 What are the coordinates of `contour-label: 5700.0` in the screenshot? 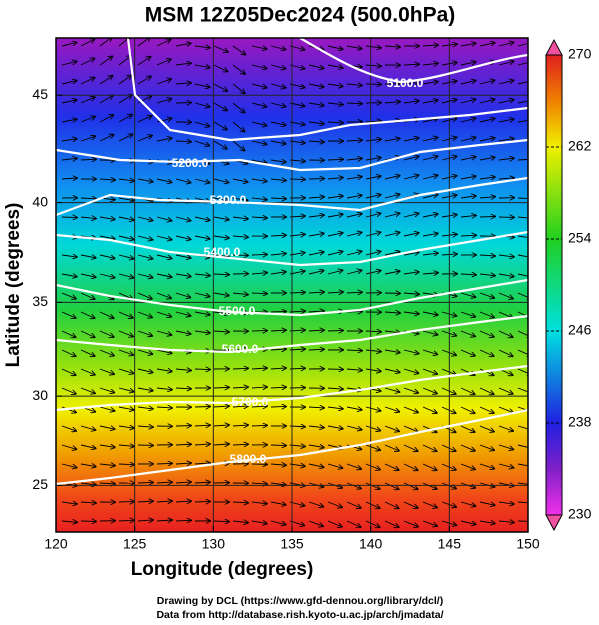 It's located at (250, 402).